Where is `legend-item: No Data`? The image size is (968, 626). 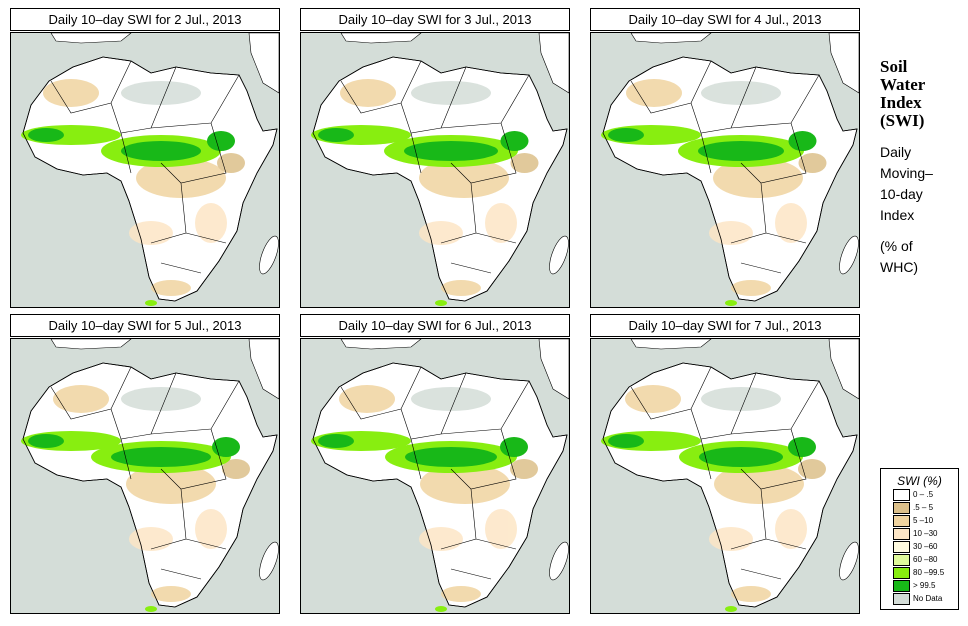
legend-item: No Data is located at coordinates (925, 598).